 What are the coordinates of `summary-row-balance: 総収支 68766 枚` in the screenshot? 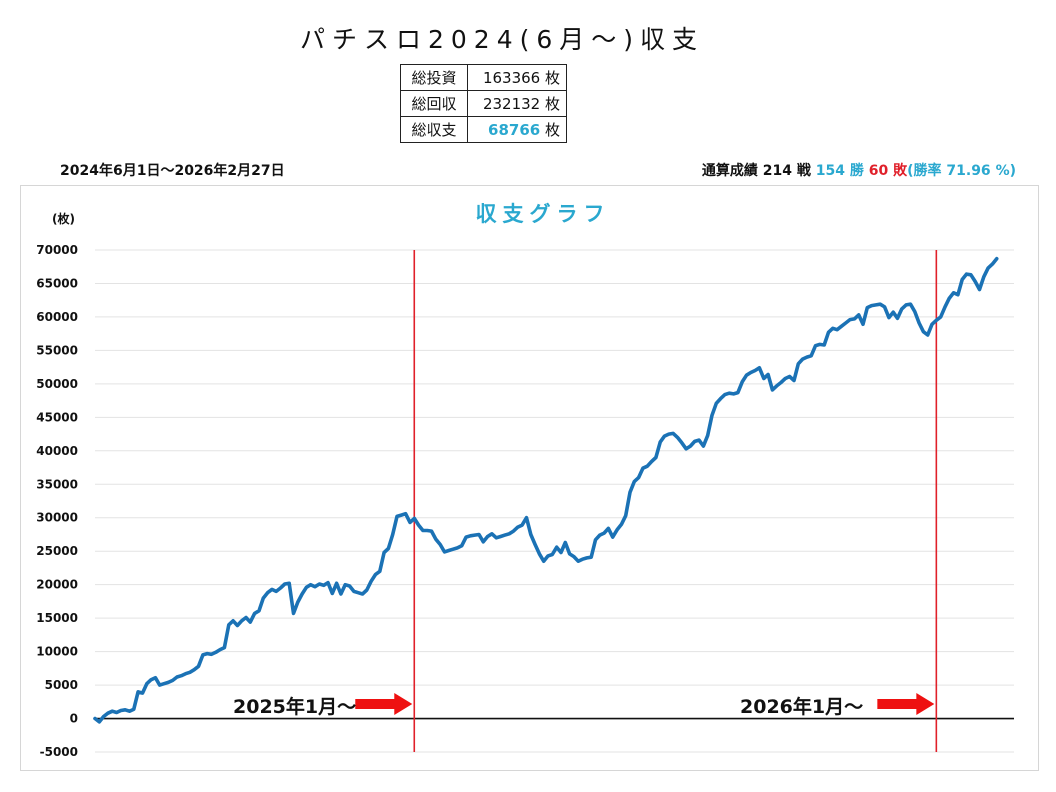 It's located at (483, 129).